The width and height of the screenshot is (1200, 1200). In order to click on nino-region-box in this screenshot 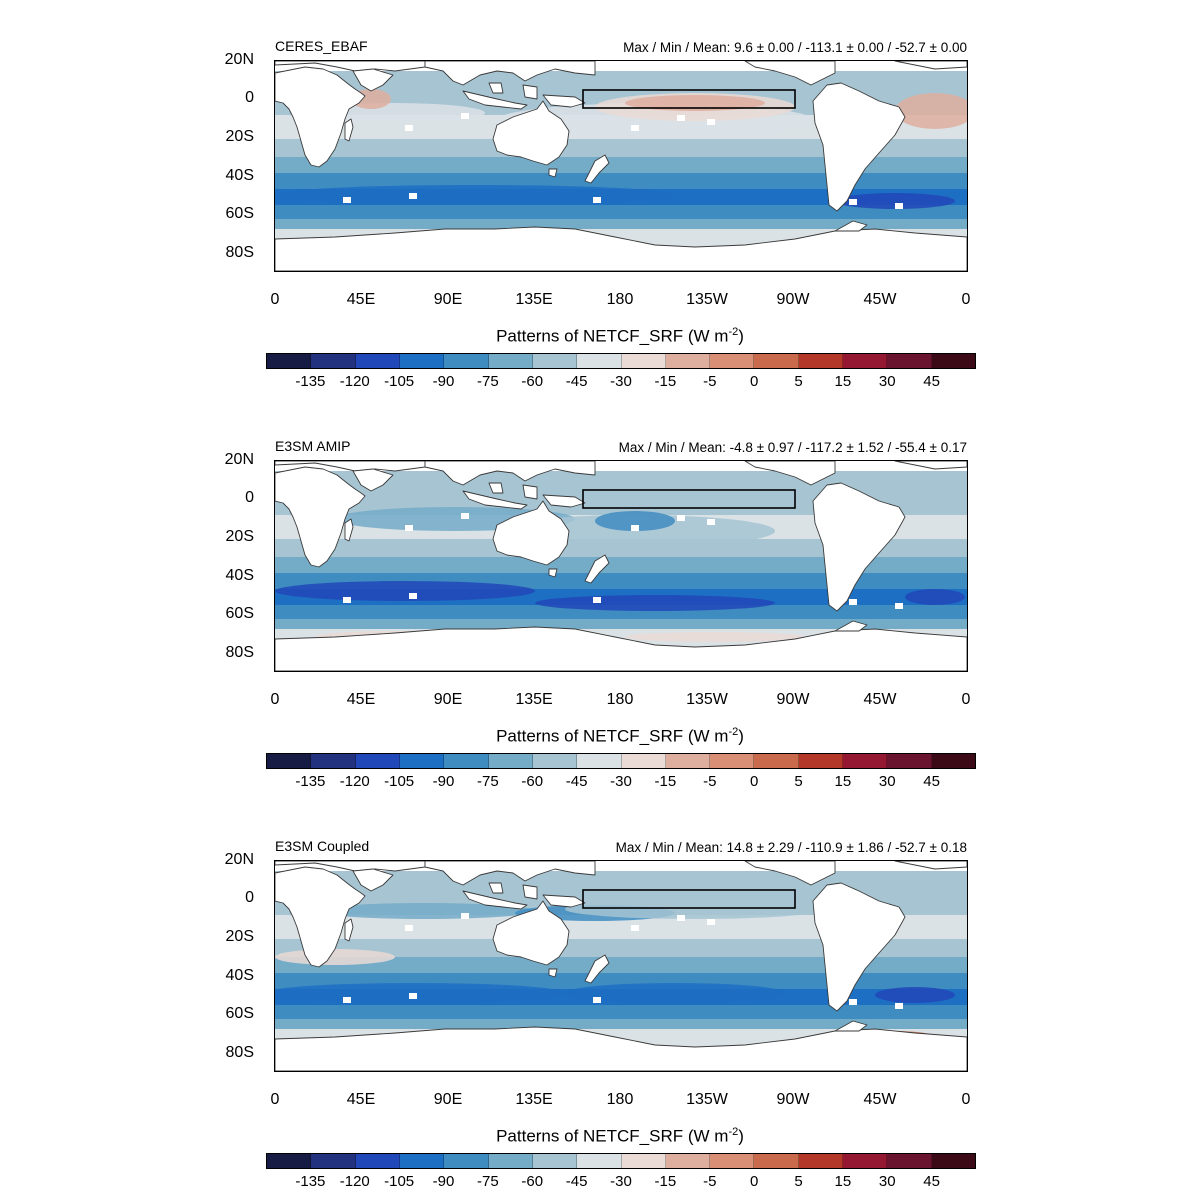, I will do `click(689, 99)`.